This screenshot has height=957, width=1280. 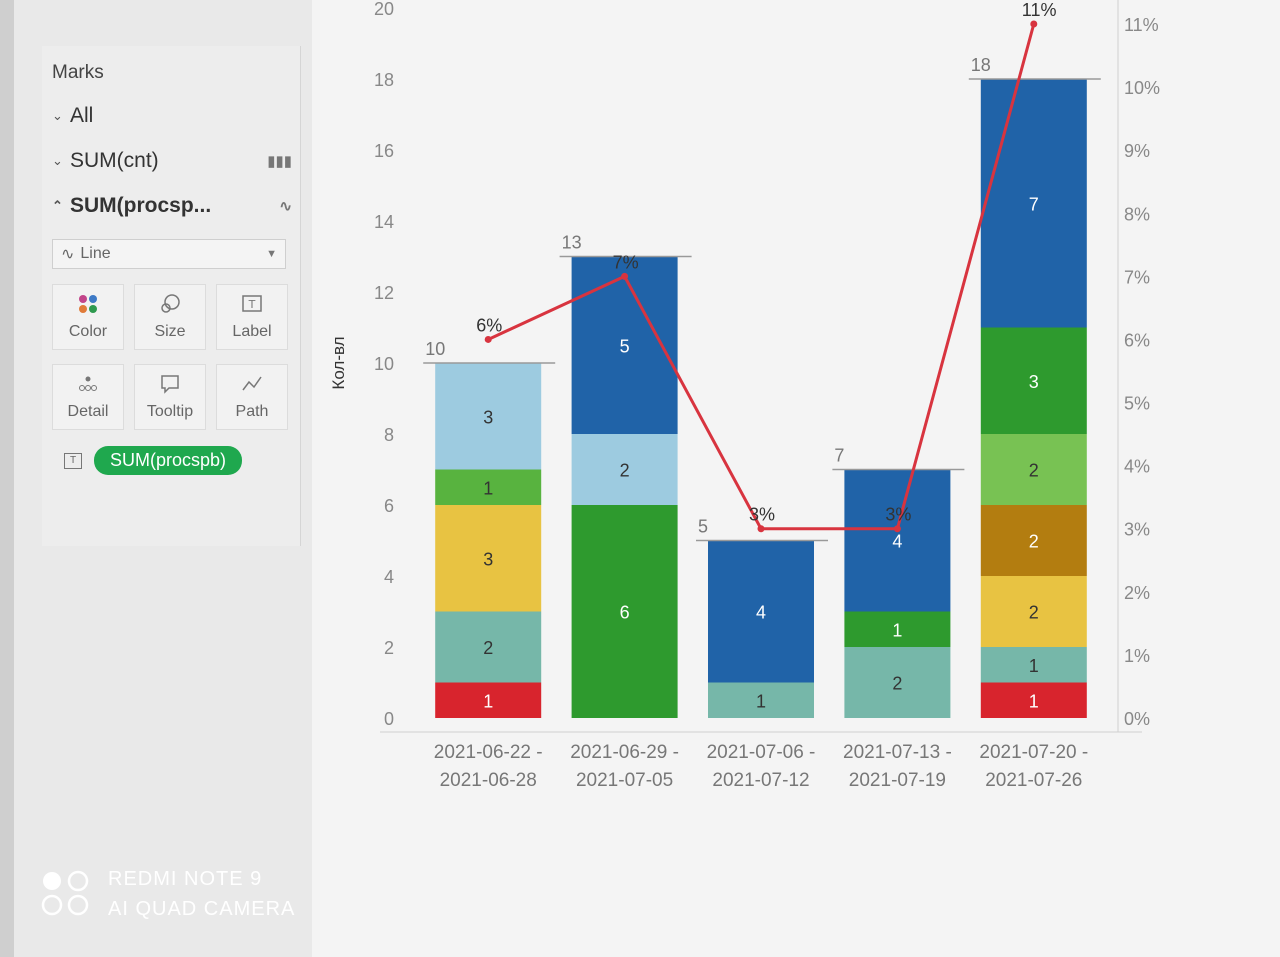 What do you see at coordinates (170, 305) in the screenshot?
I see `size-icon` at bounding box center [170, 305].